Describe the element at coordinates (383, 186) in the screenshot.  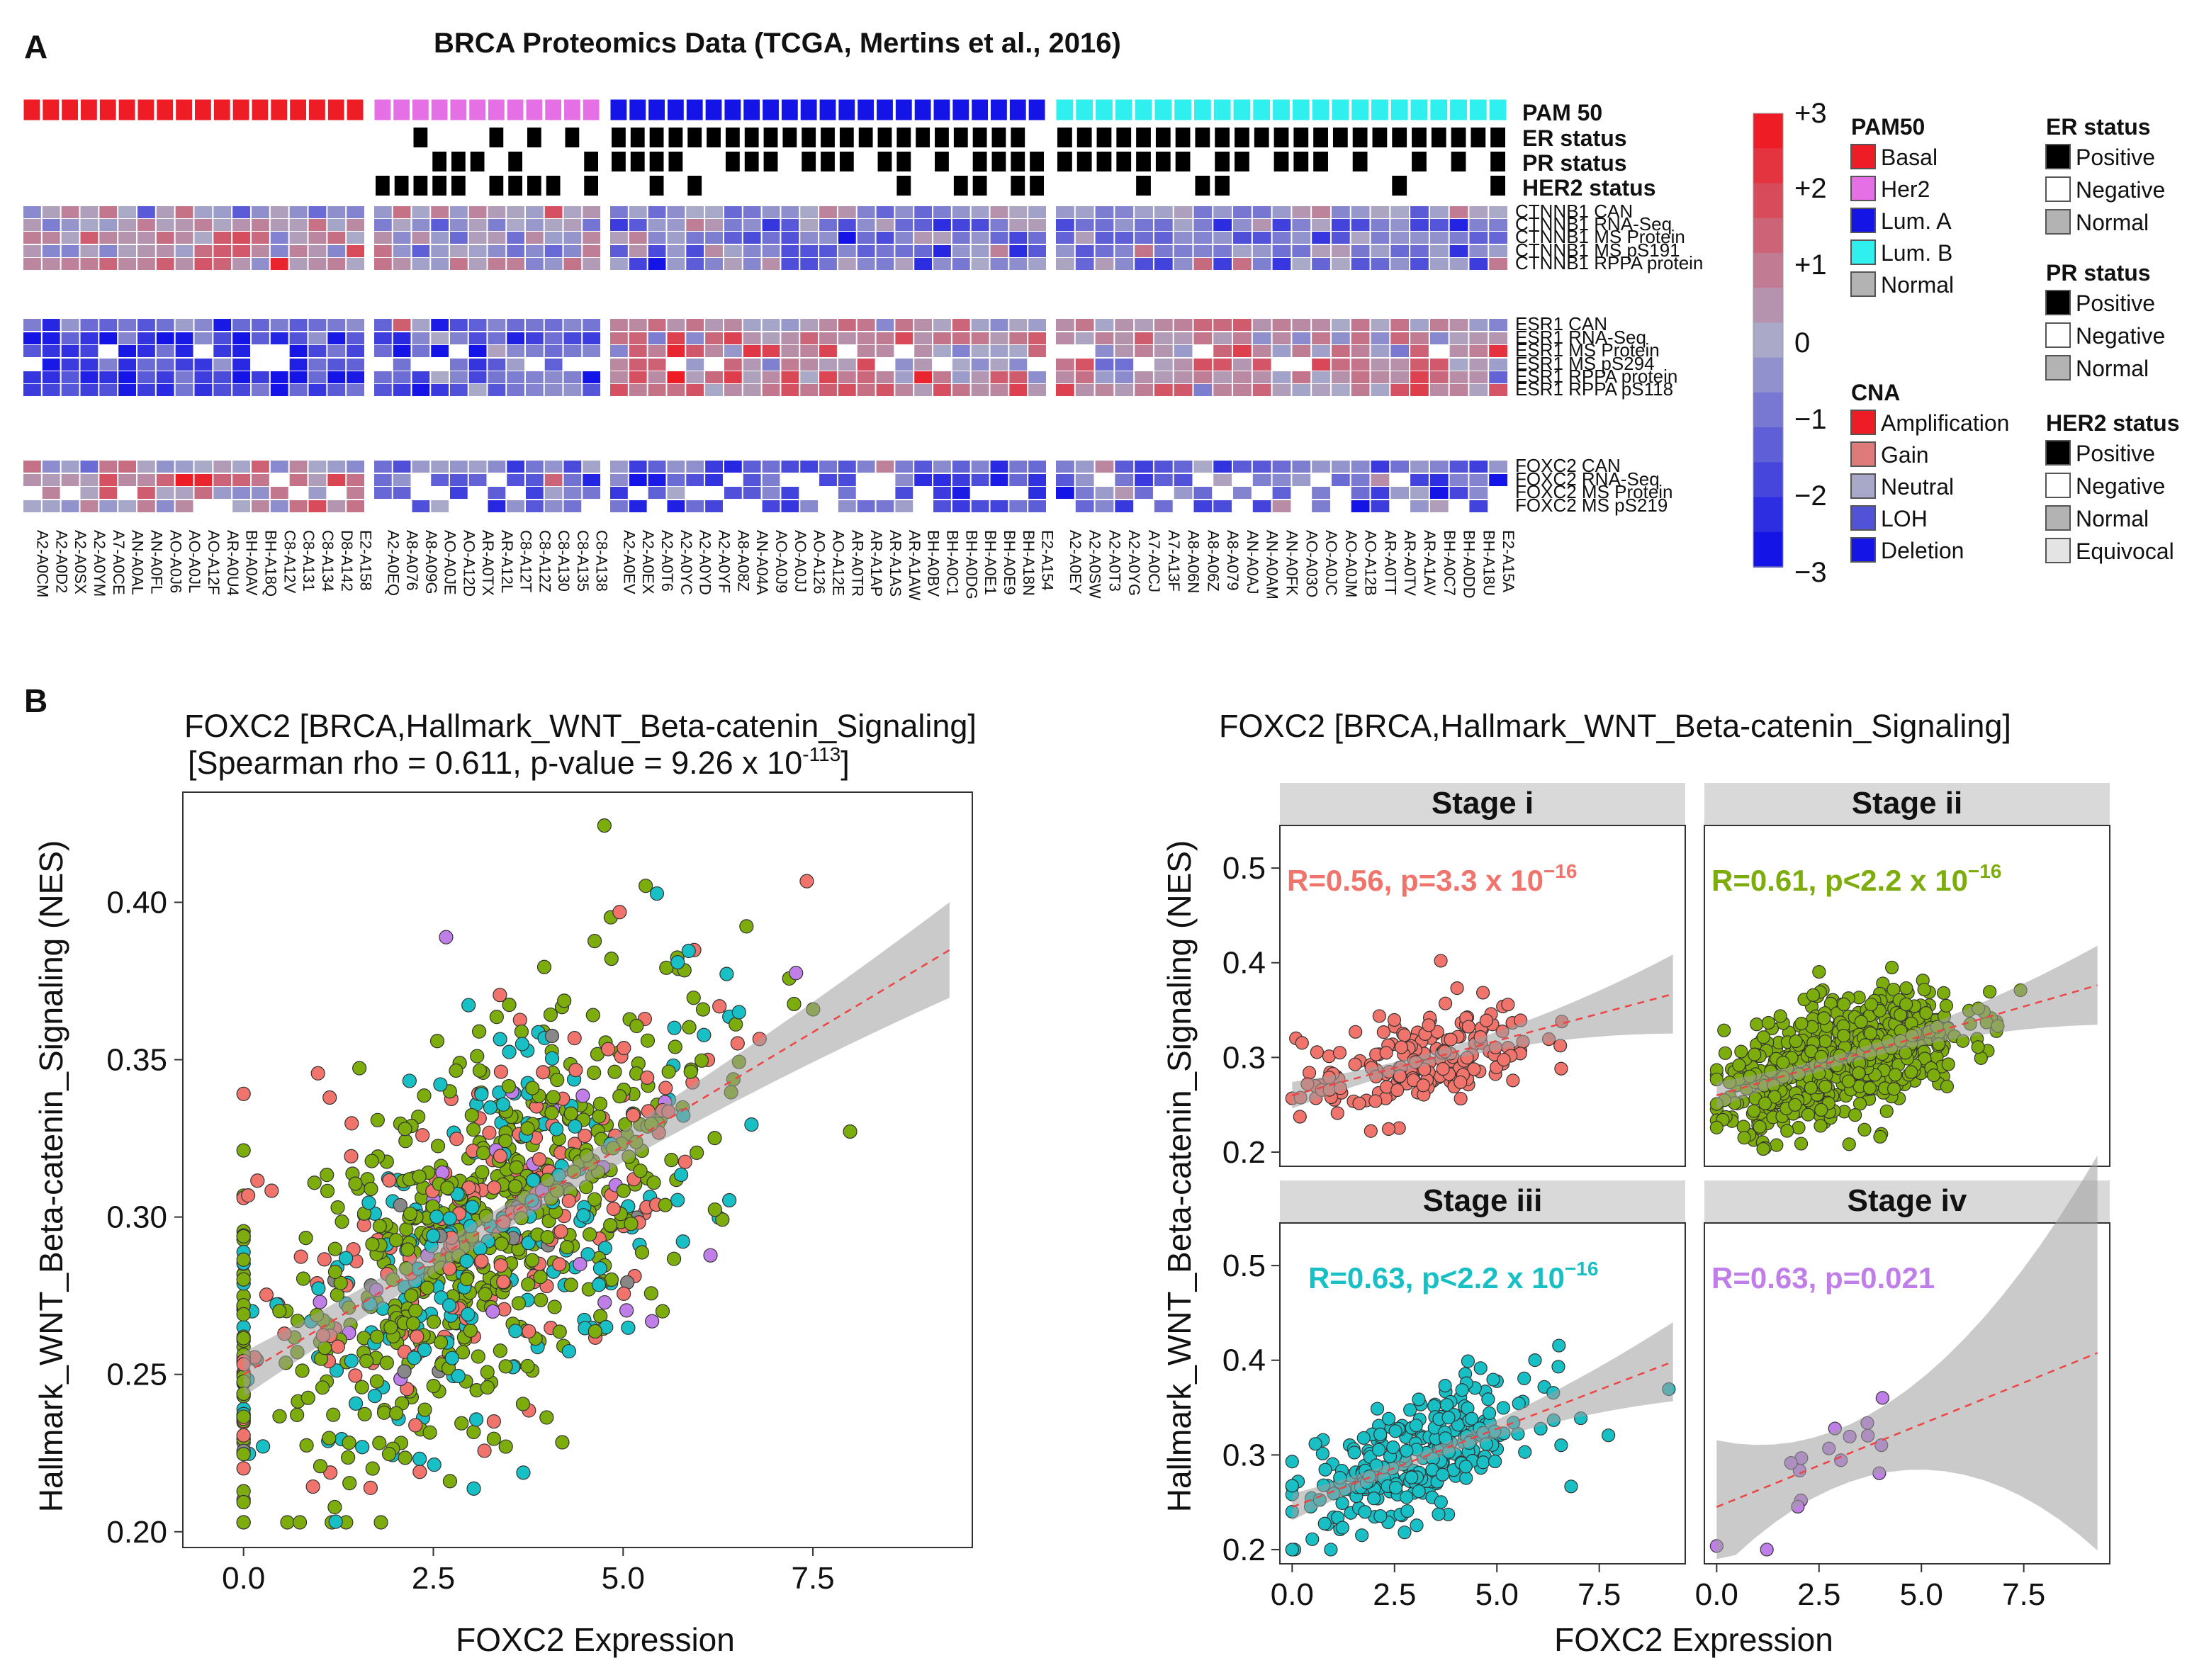
I see `her2-status-cell` at that location.